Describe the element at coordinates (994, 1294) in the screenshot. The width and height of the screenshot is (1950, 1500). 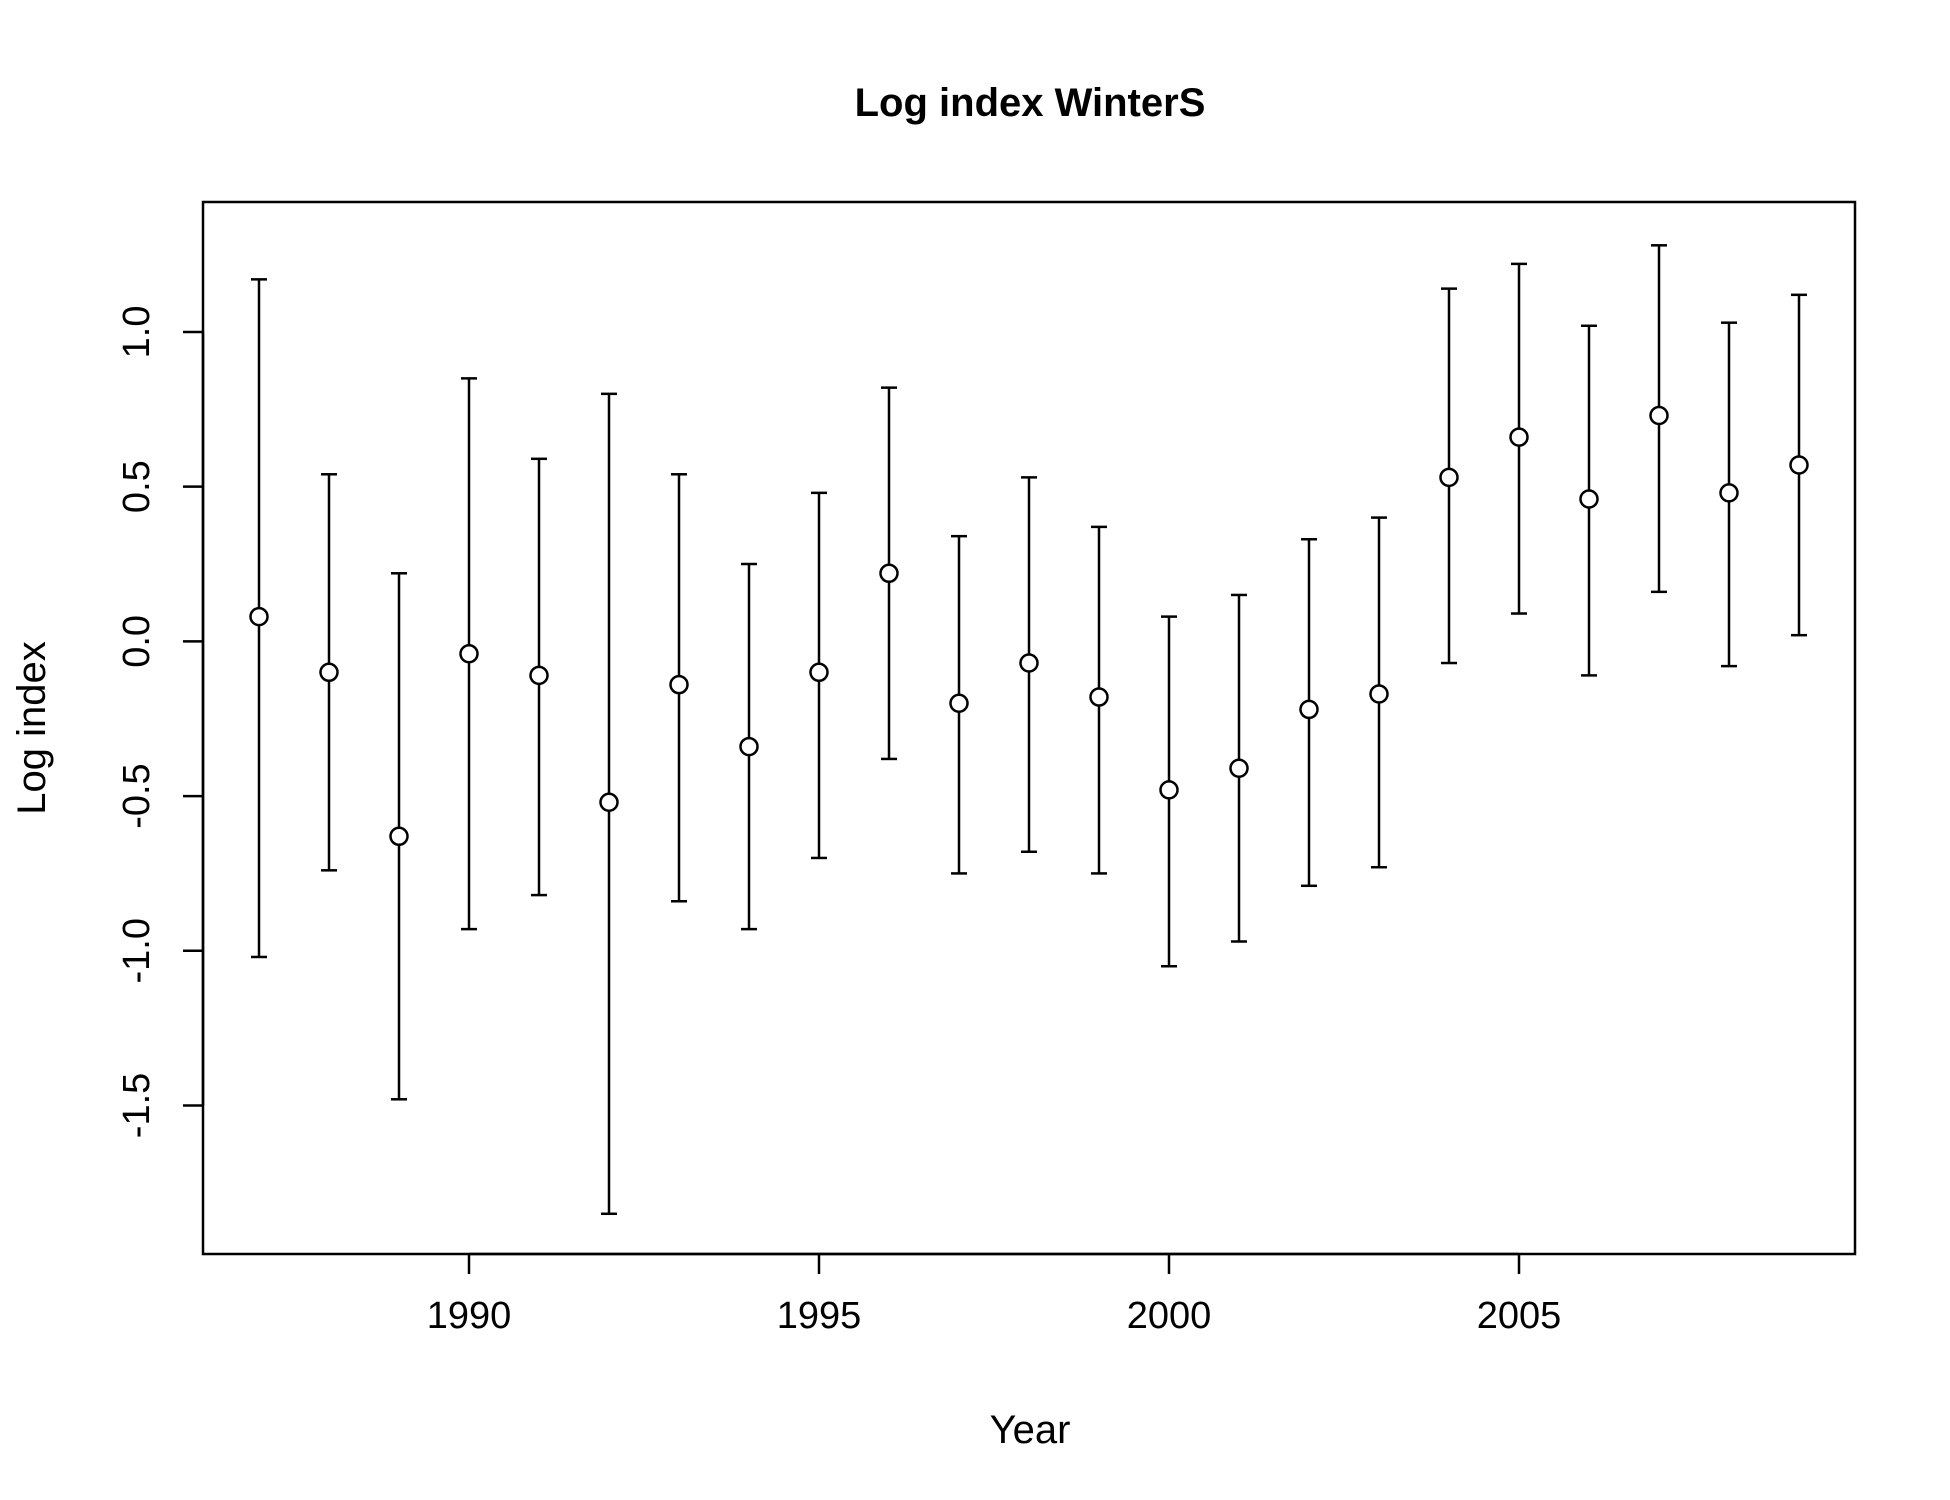
I see `x-axis: 1990 1995 2000 2005` at that location.